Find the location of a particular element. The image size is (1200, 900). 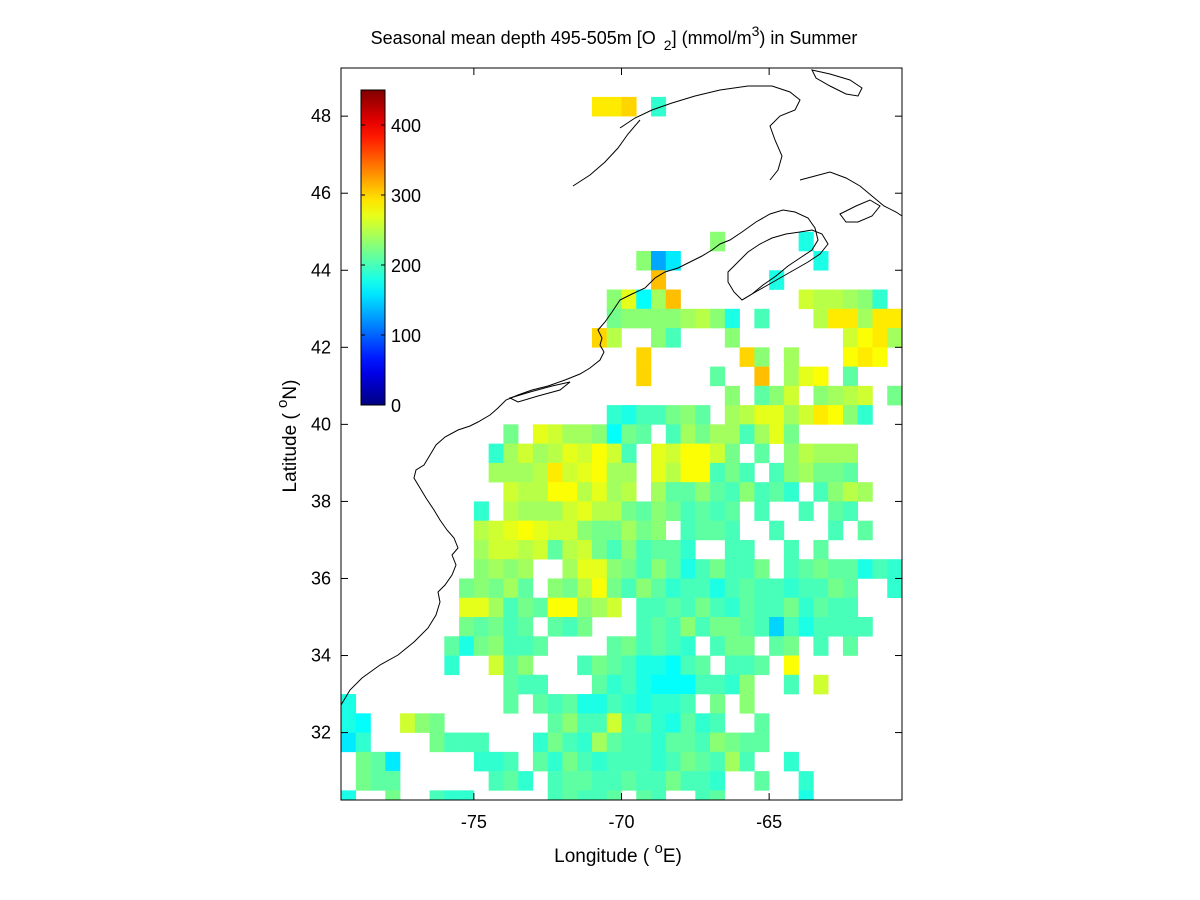

colorbar-tick-label: 0 is located at coordinates (396, 406).